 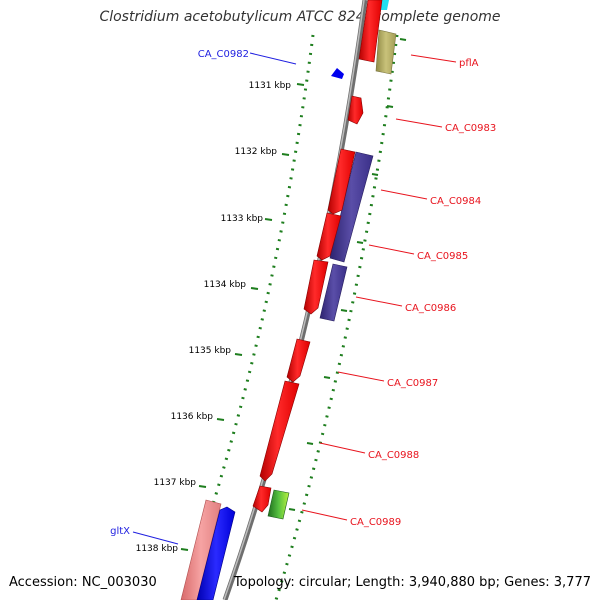 I want to click on gene-gltx-pink, so click(x=201, y=549).